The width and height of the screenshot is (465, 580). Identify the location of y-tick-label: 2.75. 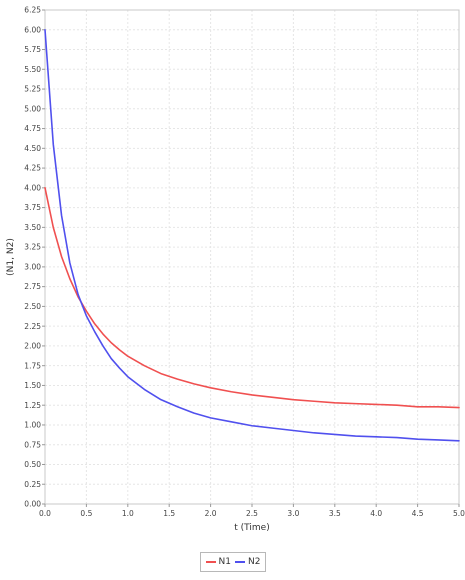
(32, 286).